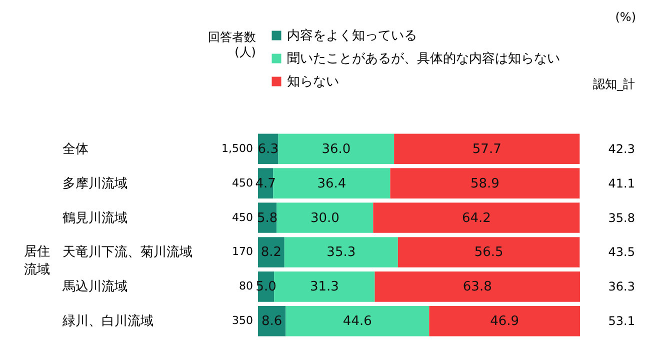 The image size is (650, 350). Describe the element at coordinates (423, 58) in the screenshot. I see `legend-label: 聞いたことがあるが、具体的な内容は知らない` at that location.